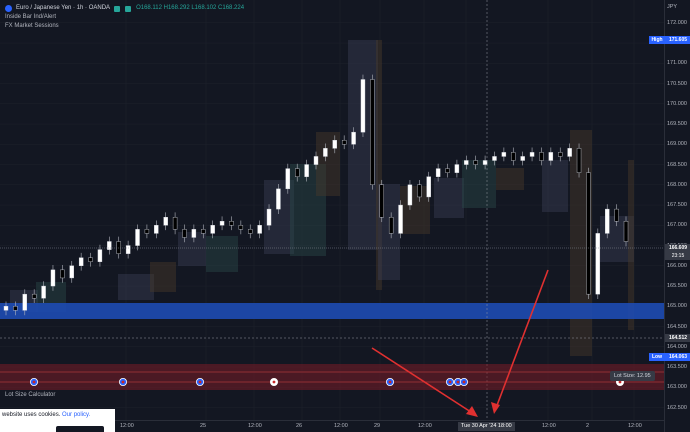 The width and height of the screenshot is (690, 432). Describe the element at coordinates (76, 415) in the screenshot. I see `cookie-policy-link: Our policy.` at that location.